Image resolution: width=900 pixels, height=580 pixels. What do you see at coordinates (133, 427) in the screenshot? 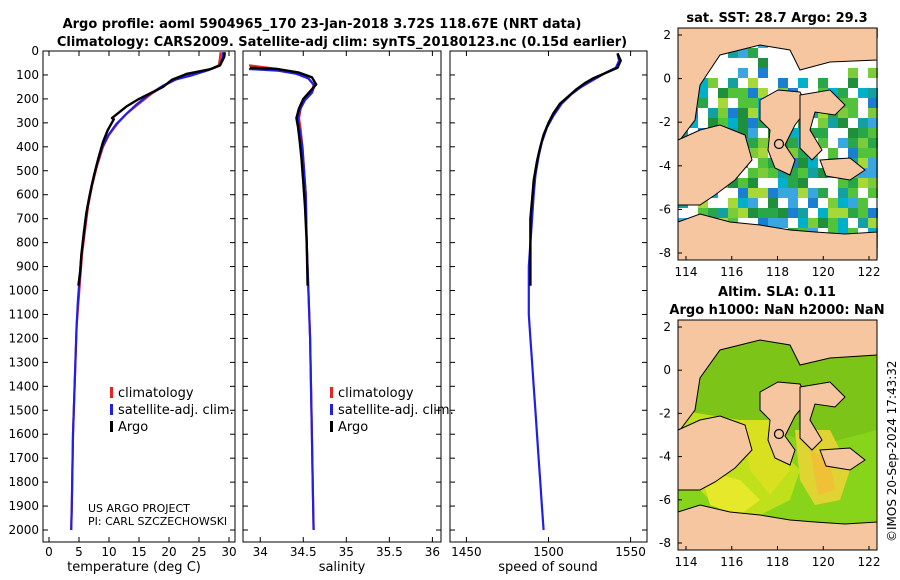
I see `legend-label-argo: Argo` at bounding box center [133, 427].